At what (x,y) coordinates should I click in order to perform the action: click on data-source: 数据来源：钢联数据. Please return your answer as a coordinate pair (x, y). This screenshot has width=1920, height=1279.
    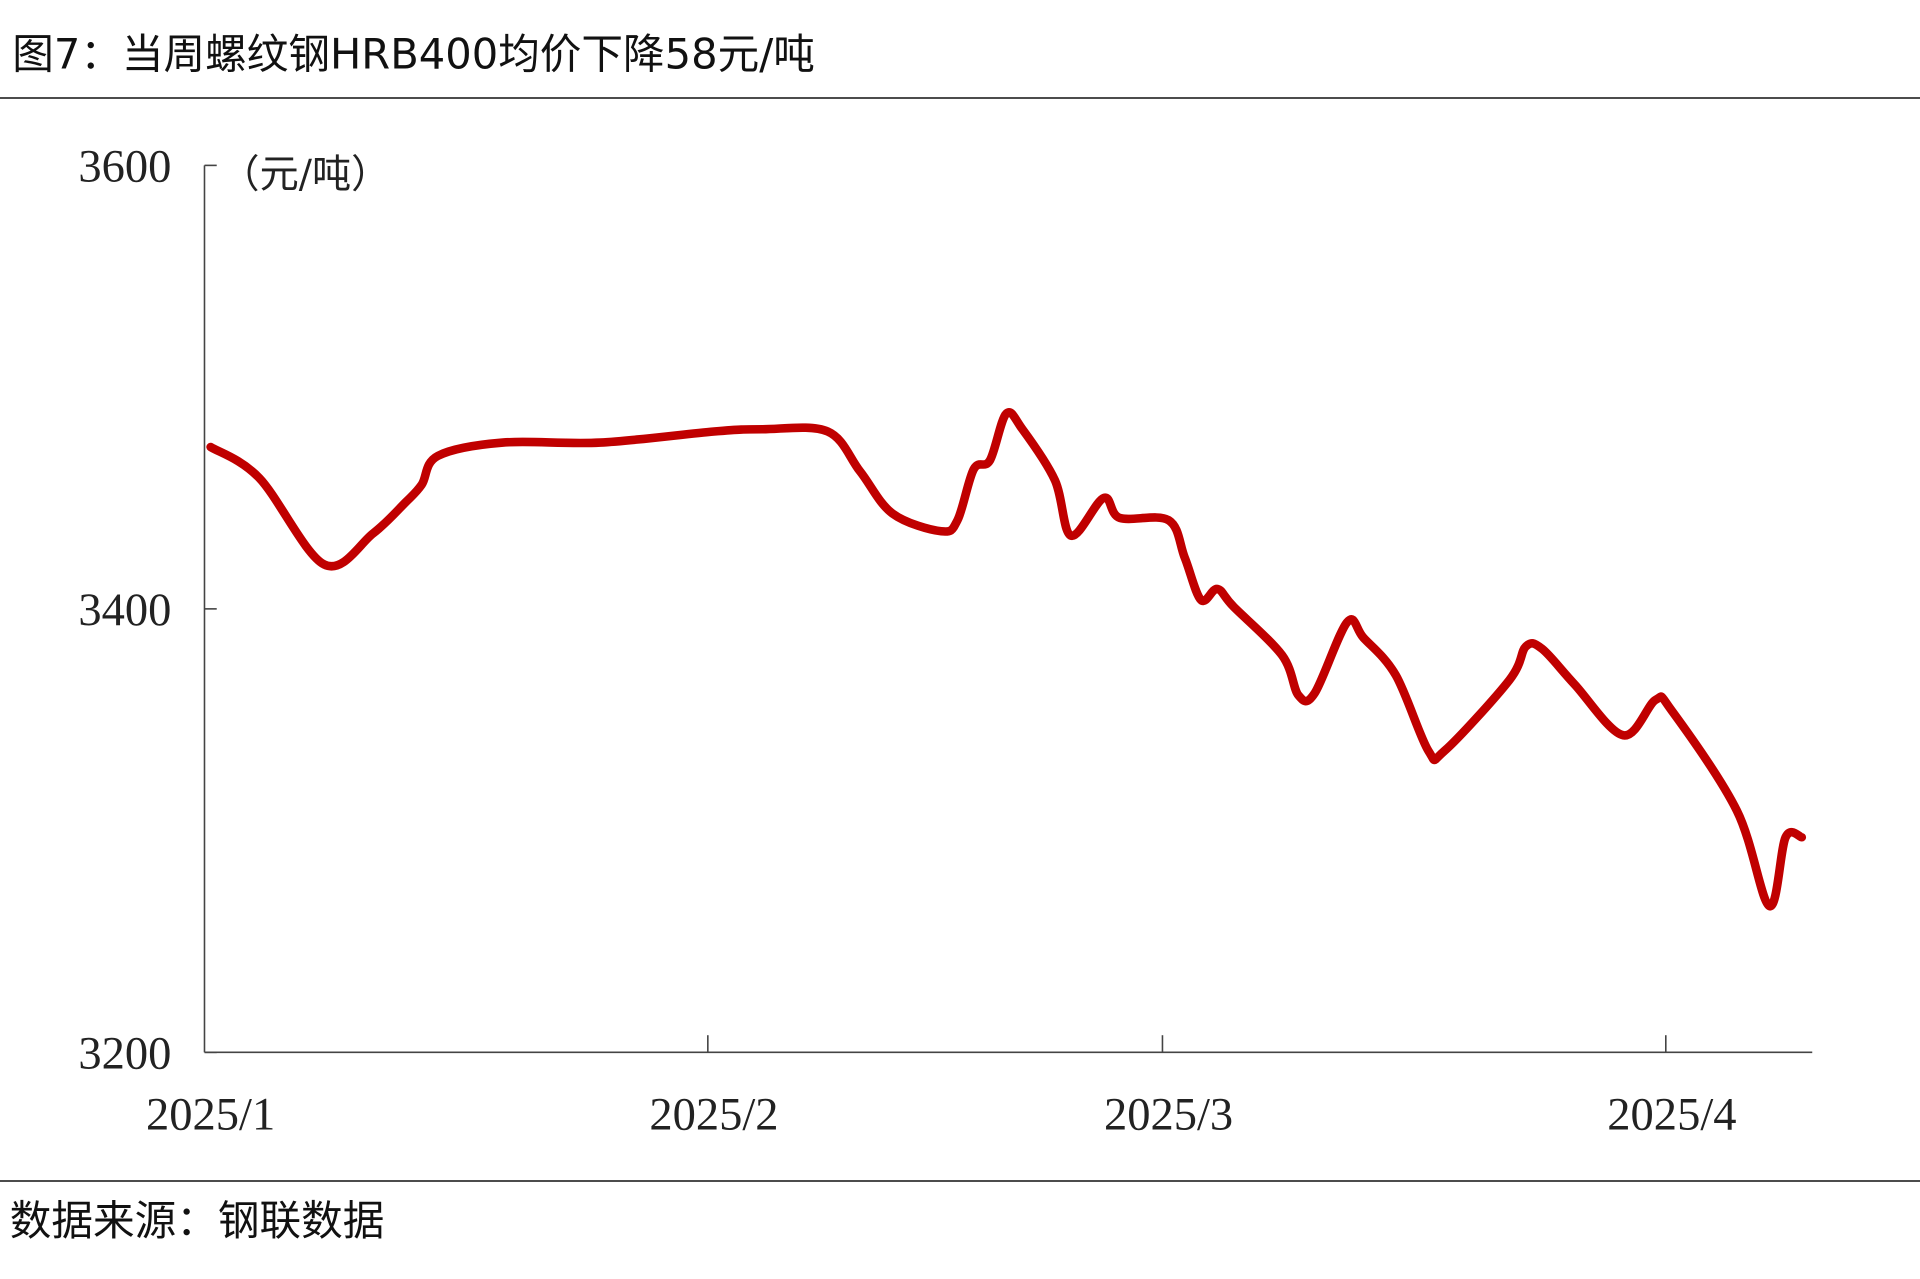
    Looking at the image, I should click on (197, 1220).